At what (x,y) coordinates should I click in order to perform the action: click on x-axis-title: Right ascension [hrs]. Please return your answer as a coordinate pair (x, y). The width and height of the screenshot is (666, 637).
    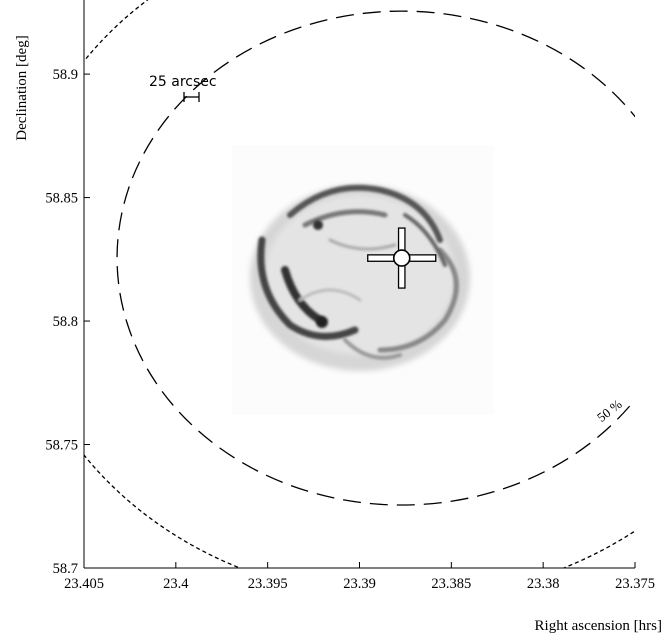
    Looking at the image, I should click on (598, 626).